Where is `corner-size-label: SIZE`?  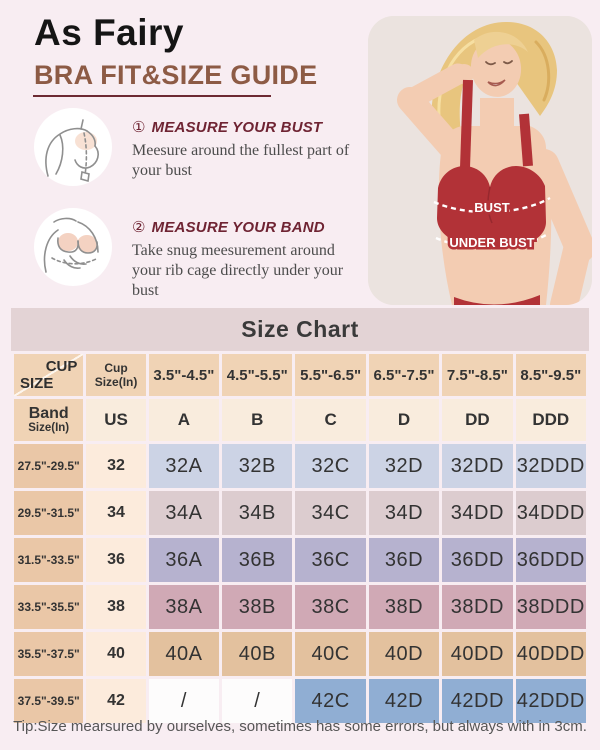
corner-size-label: SIZE is located at coordinates (37, 383).